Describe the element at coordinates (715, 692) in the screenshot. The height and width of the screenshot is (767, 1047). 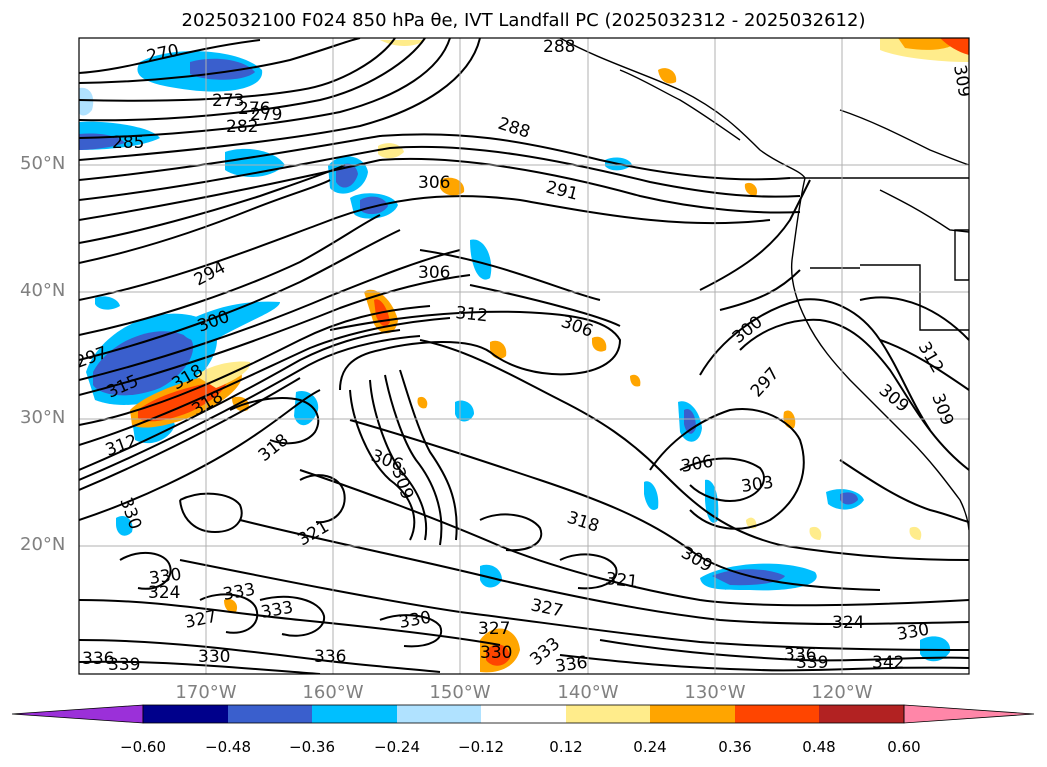
I see `lon-label: 130°W` at that location.